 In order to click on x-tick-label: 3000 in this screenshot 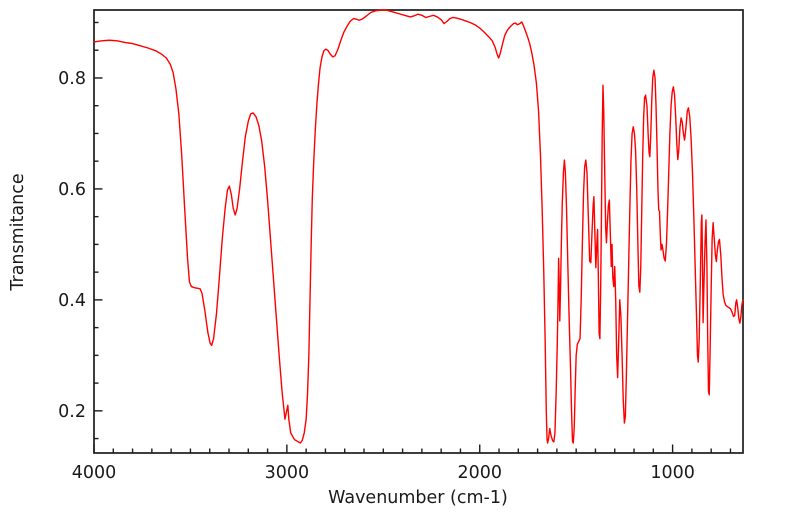, I will do `click(287, 473)`.